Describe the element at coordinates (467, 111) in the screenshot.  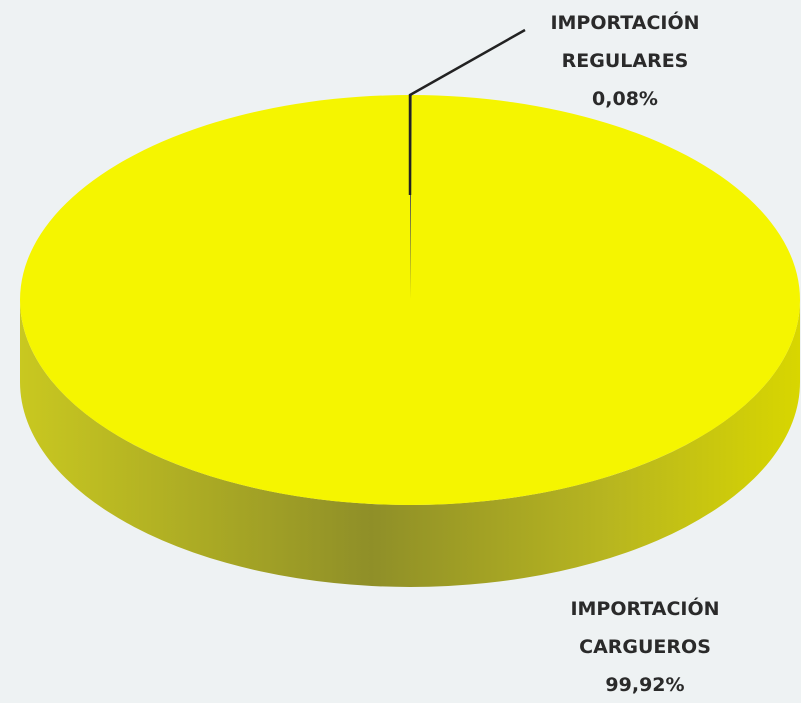
I see `leader-line` at that location.